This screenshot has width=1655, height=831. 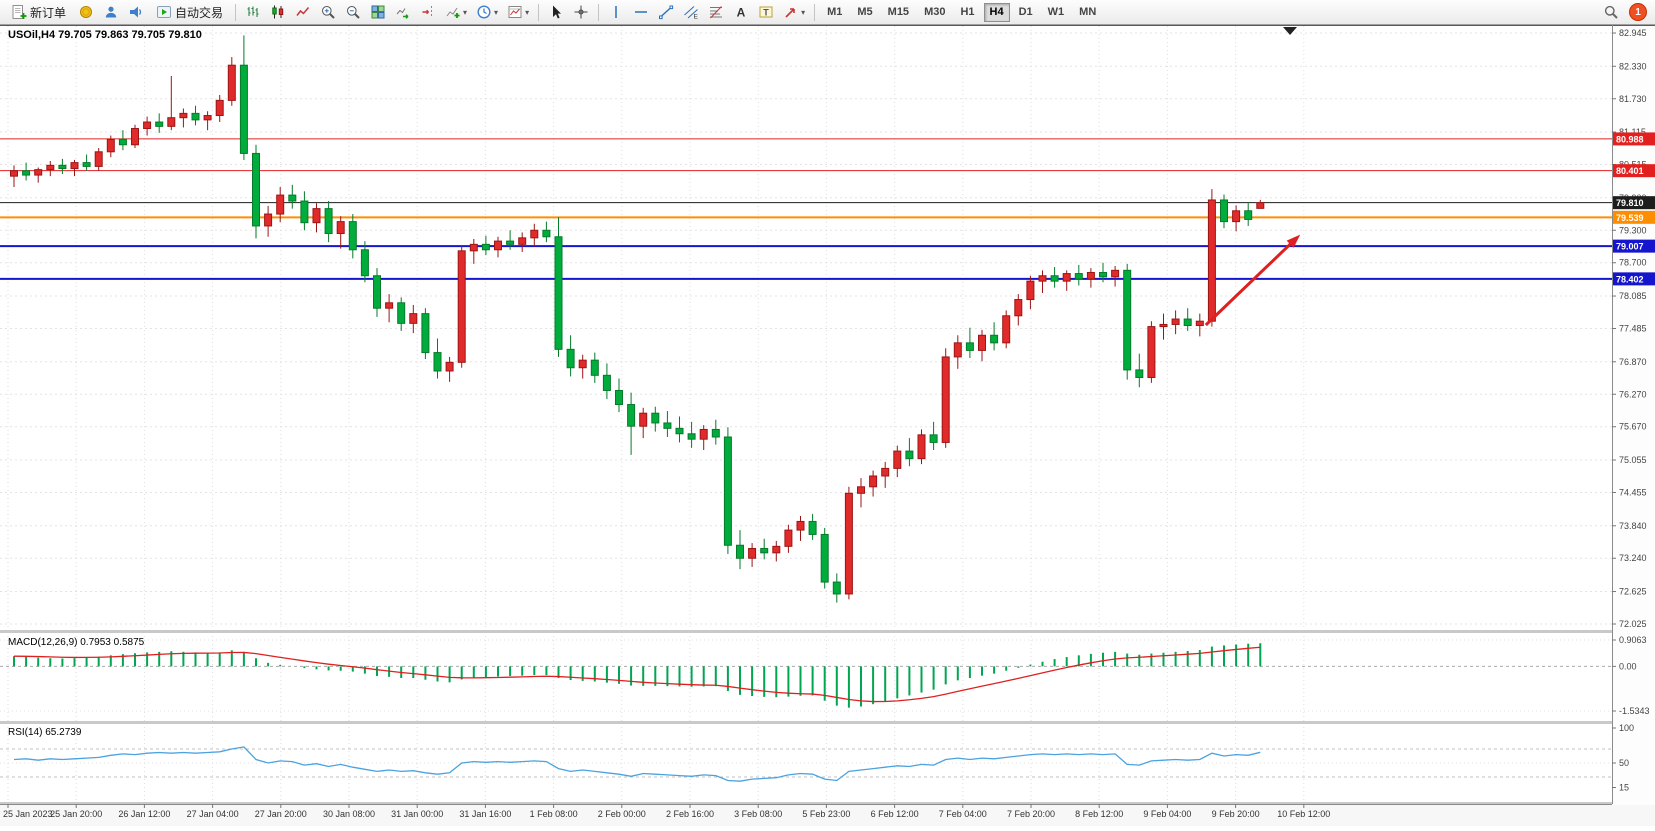 What do you see at coordinates (403, 12) in the screenshot?
I see `auto-scroll-button` at bounding box center [403, 12].